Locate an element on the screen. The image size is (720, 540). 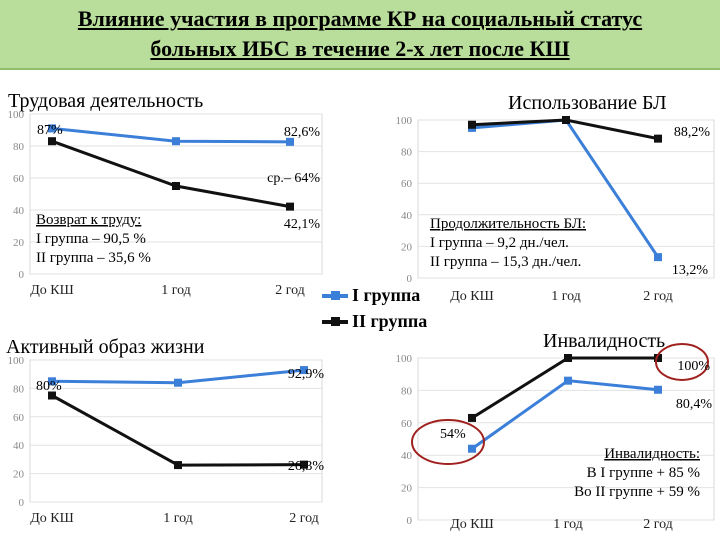
note-line: Возврат к труду: is located at coordinates (88, 220).